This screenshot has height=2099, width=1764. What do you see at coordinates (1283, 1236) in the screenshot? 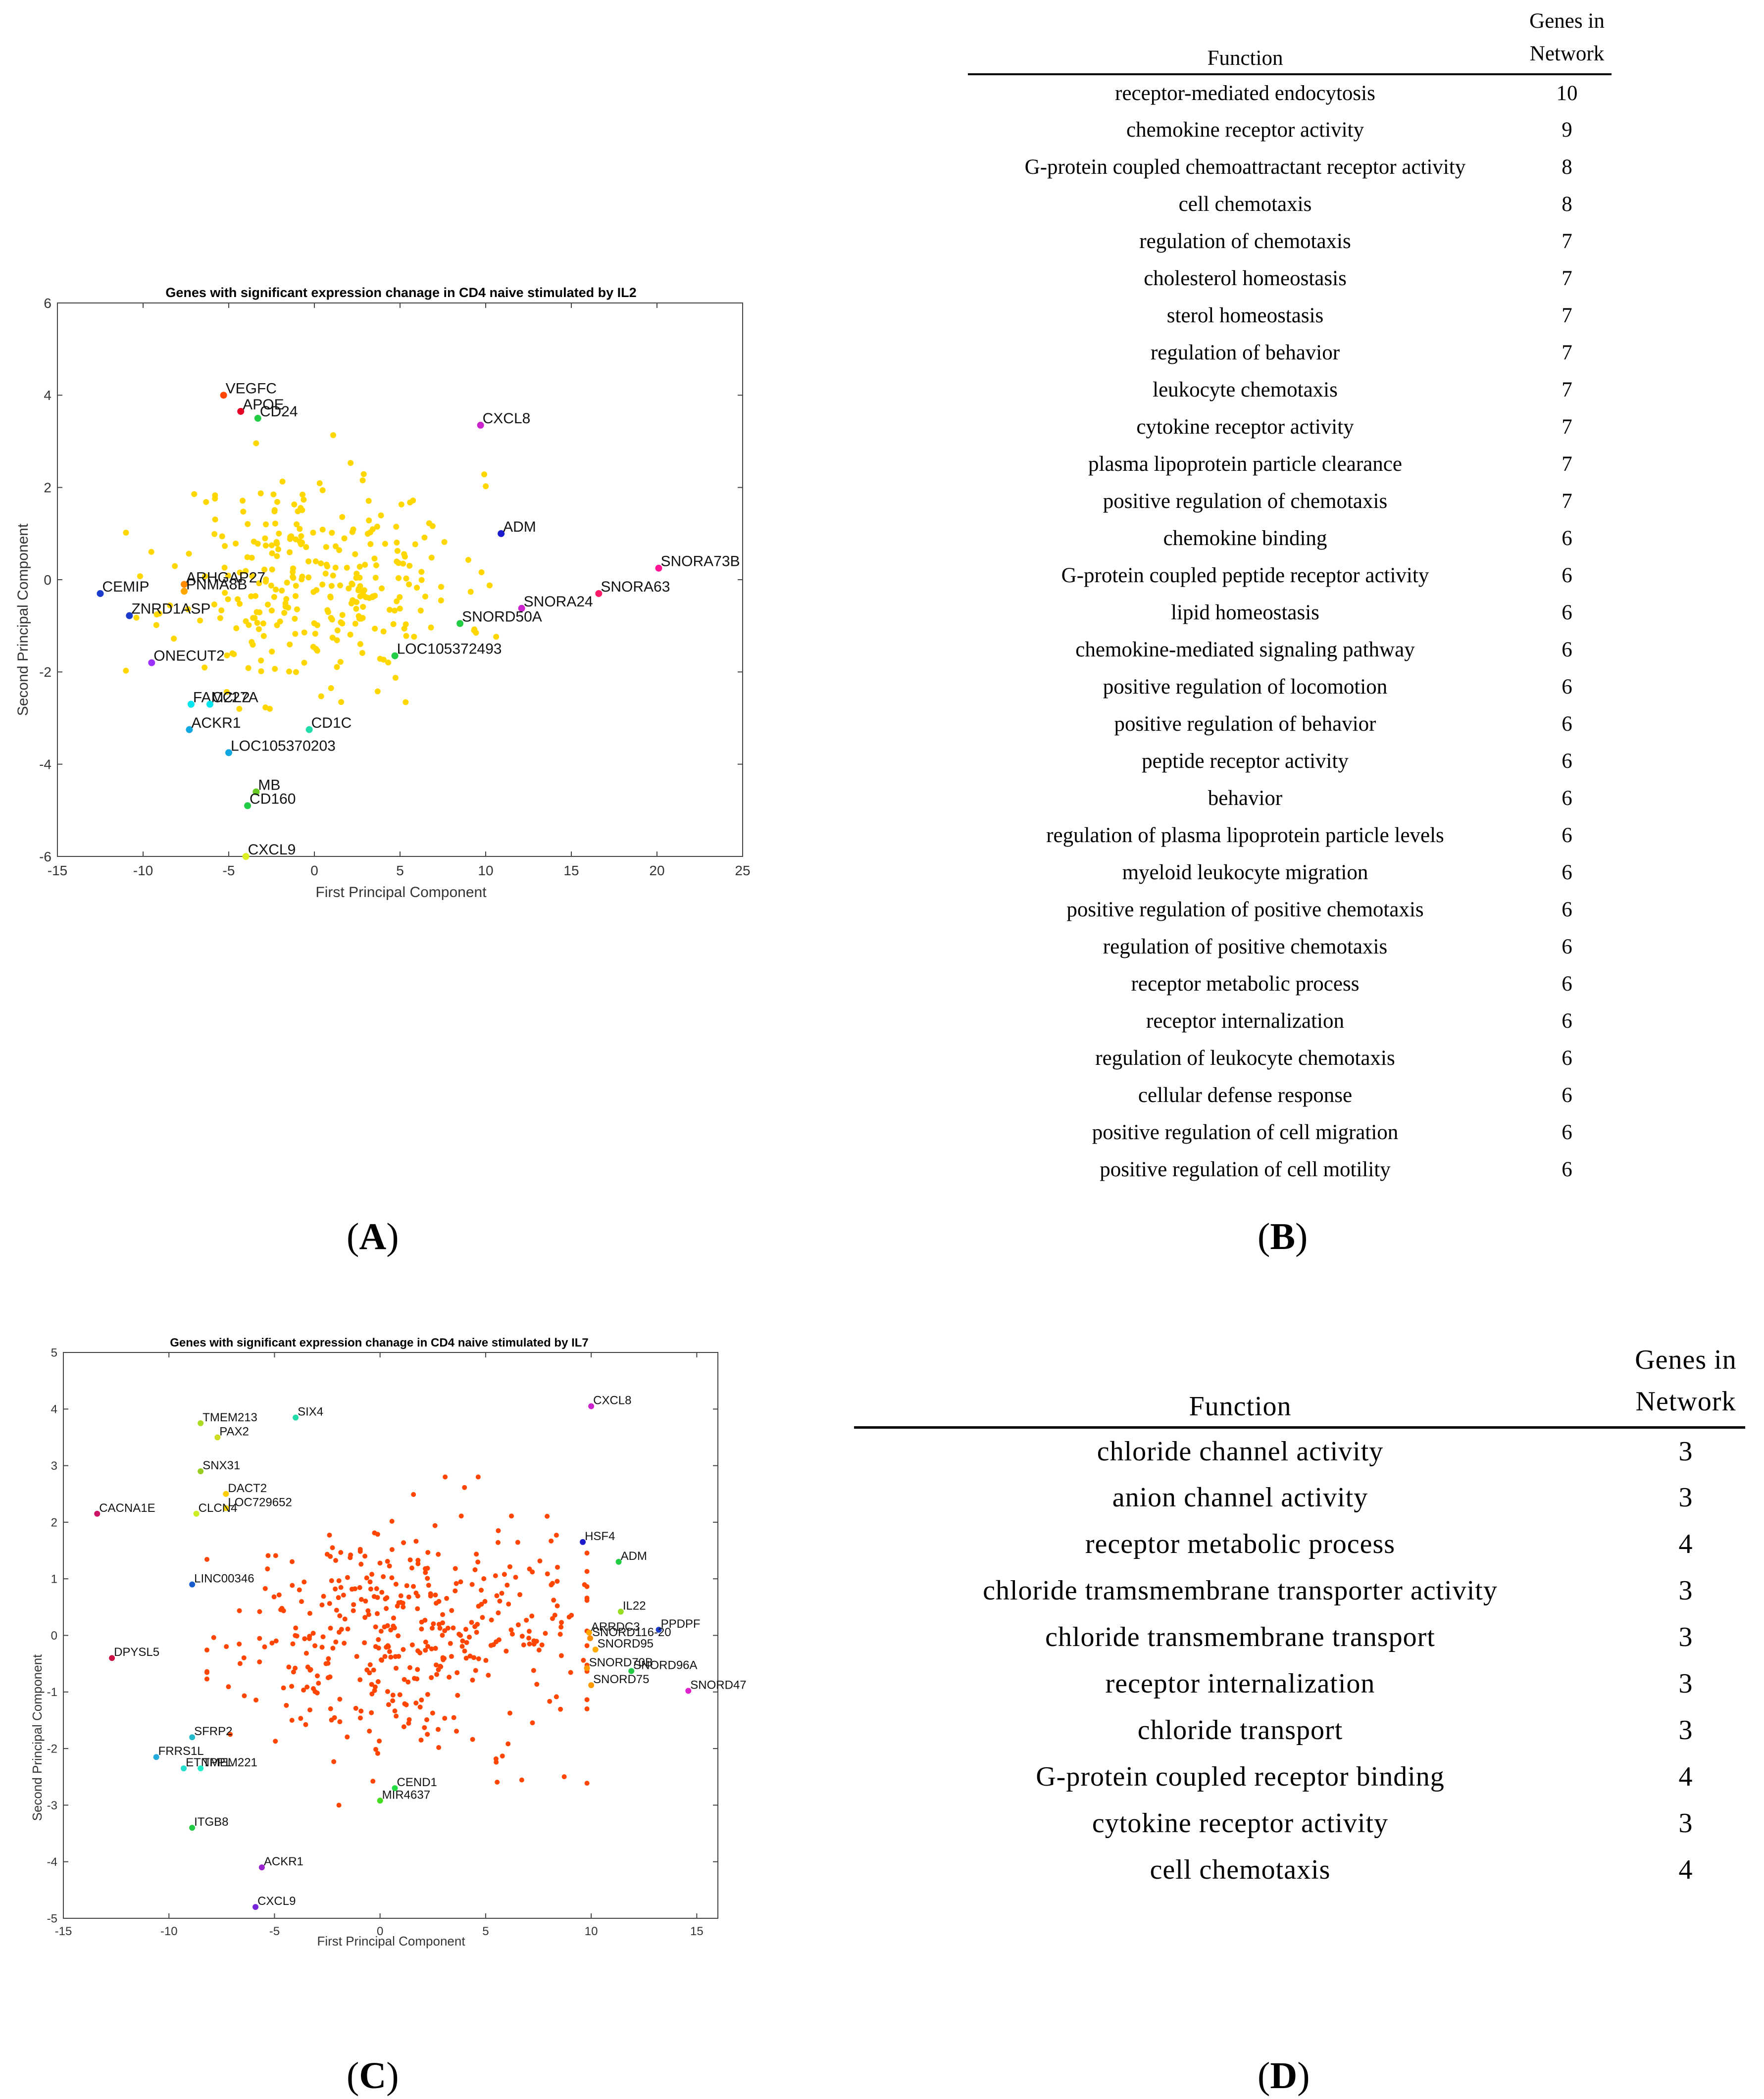
I see `panel-label-b: (B)` at bounding box center [1283, 1236].